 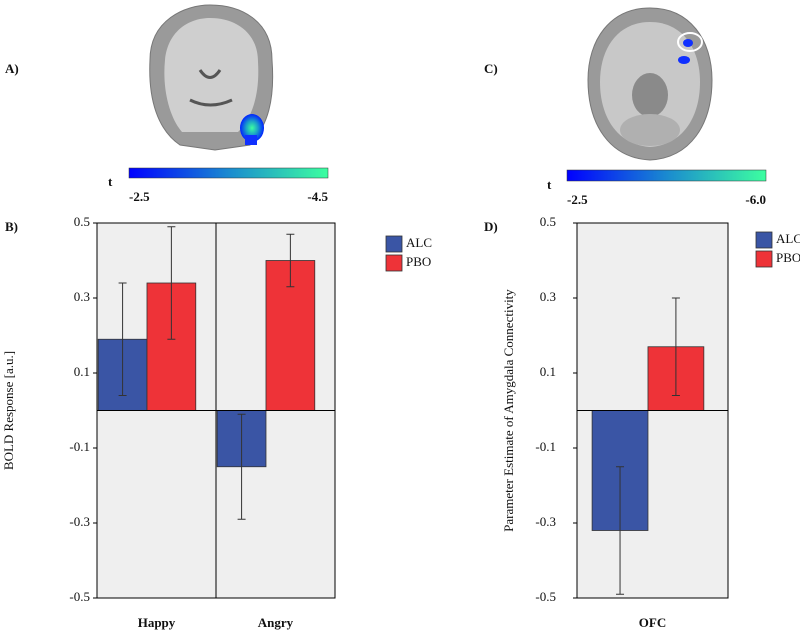 I want to click on panel-label: C), so click(x=491, y=68).